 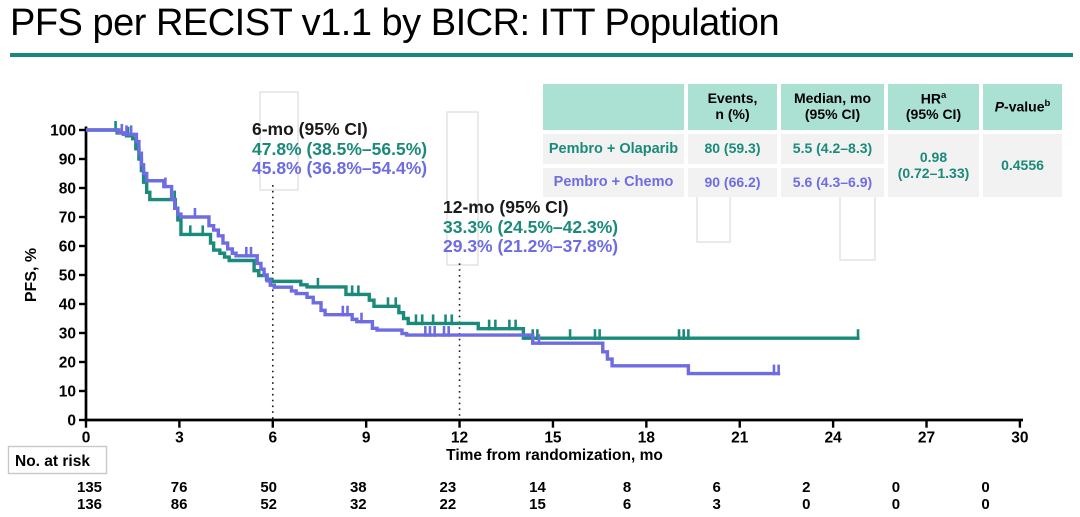 What do you see at coordinates (806, 487) in the screenshot?
I see `risk-value: 2` at bounding box center [806, 487].